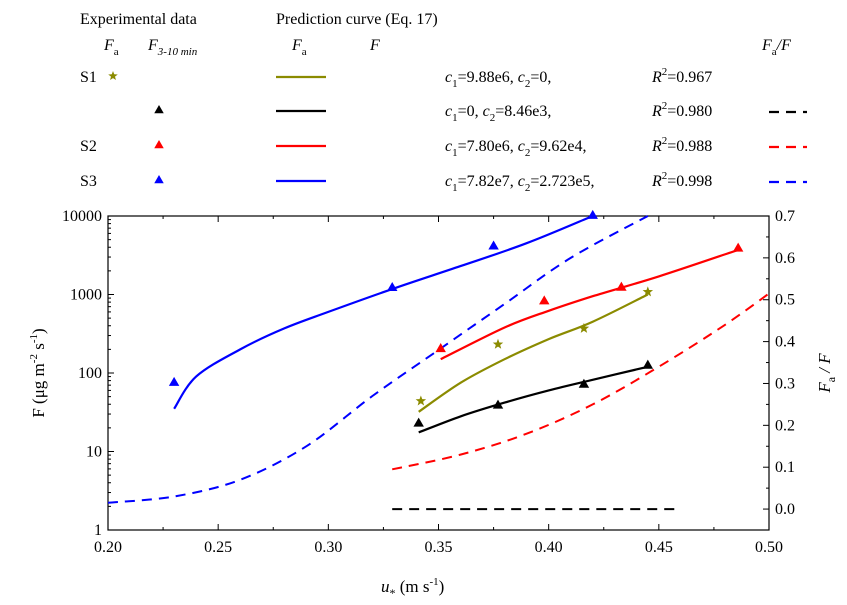 The image size is (847, 605). What do you see at coordinates (785, 258) in the screenshot?
I see `y-right-tick-label: 0.6` at bounding box center [785, 258].